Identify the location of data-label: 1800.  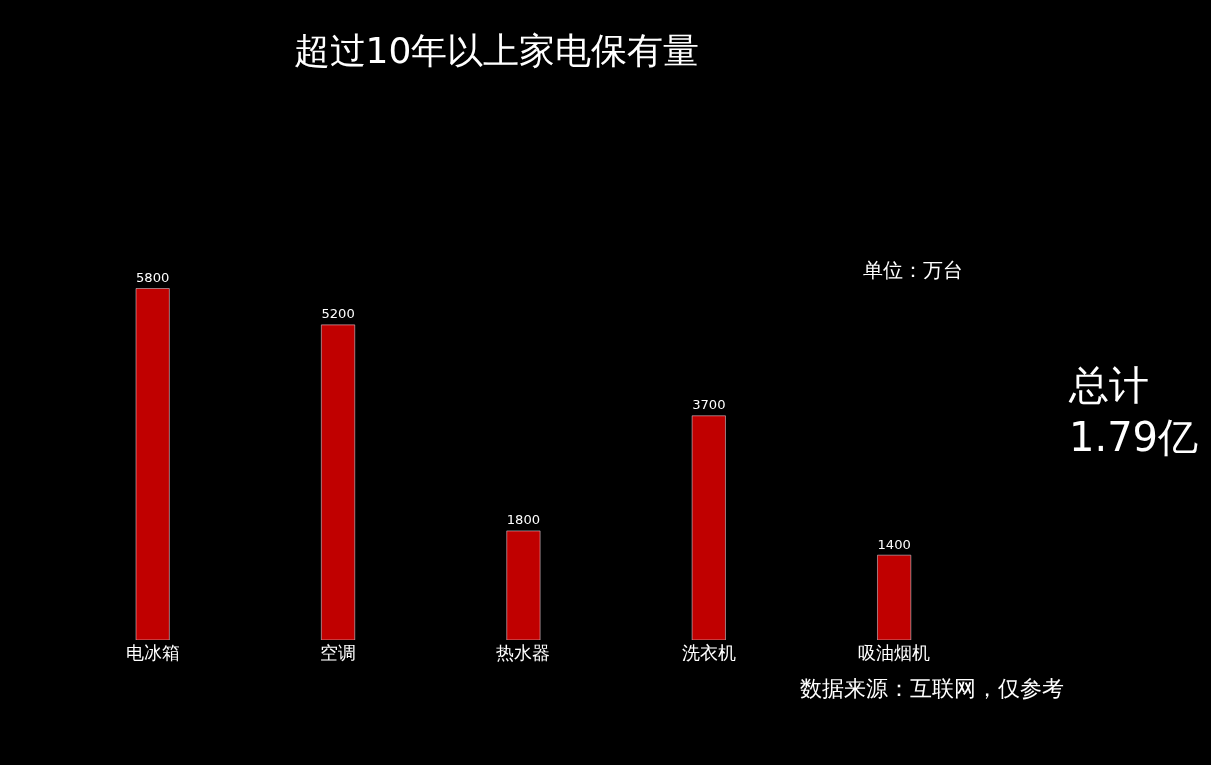
(523, 520).